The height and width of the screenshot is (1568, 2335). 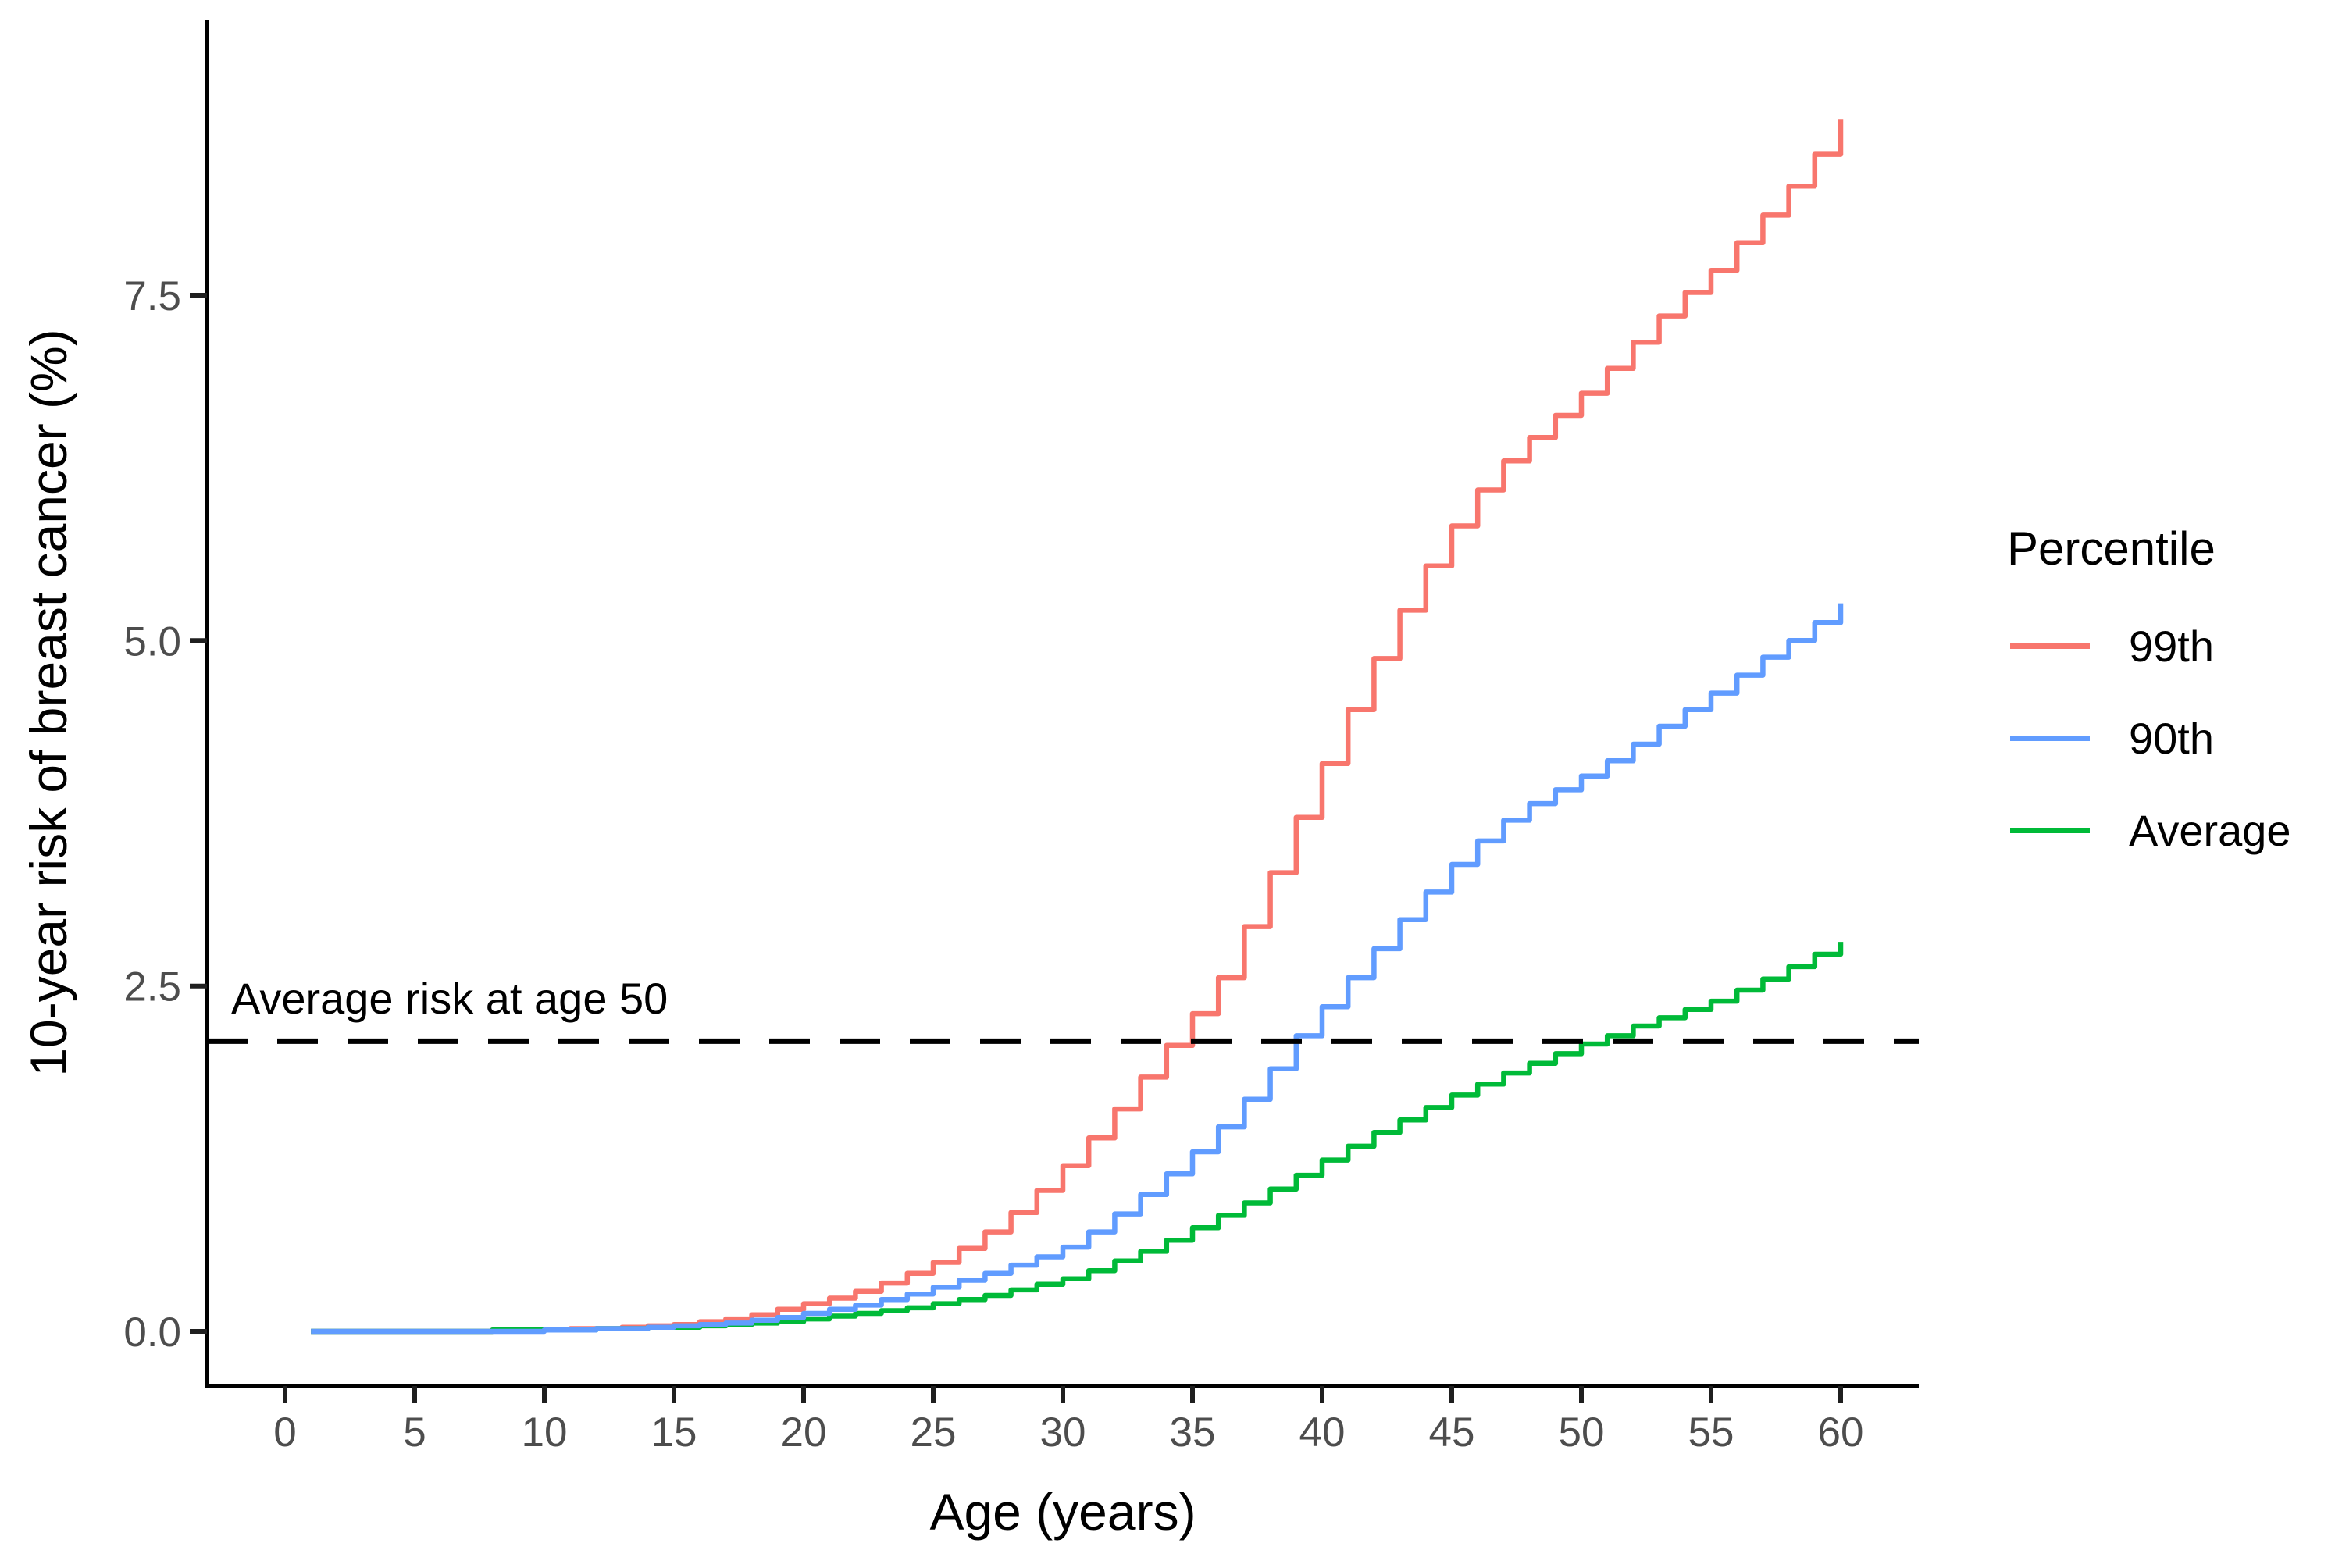 What do you see at coordinates (284, 1432) in the screenshot?
I see `x-tick-label-0: 0` at bounding box center [284, 1432].